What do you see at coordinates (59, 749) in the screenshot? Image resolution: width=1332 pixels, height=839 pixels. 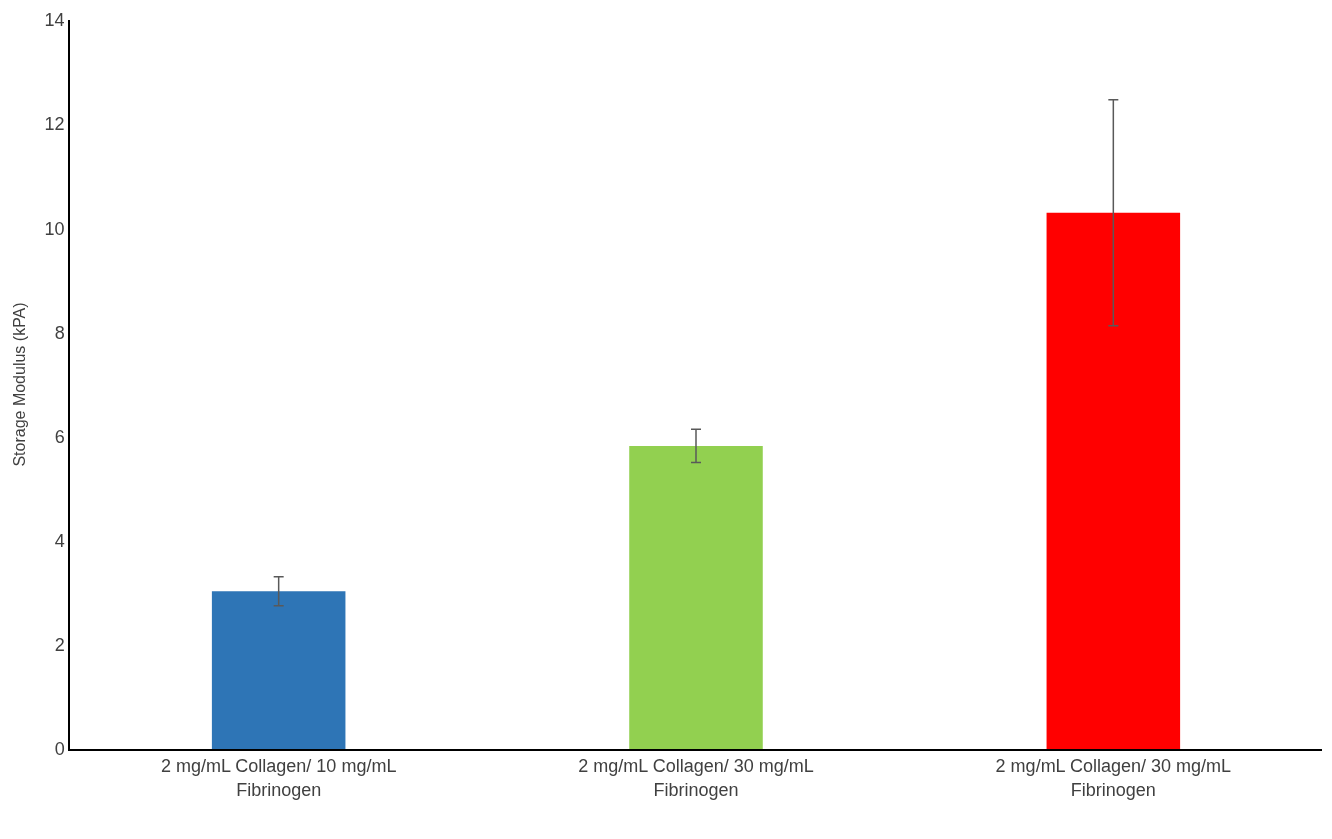 I see `y-tick-label: 0` at bounding box center [59, 749].